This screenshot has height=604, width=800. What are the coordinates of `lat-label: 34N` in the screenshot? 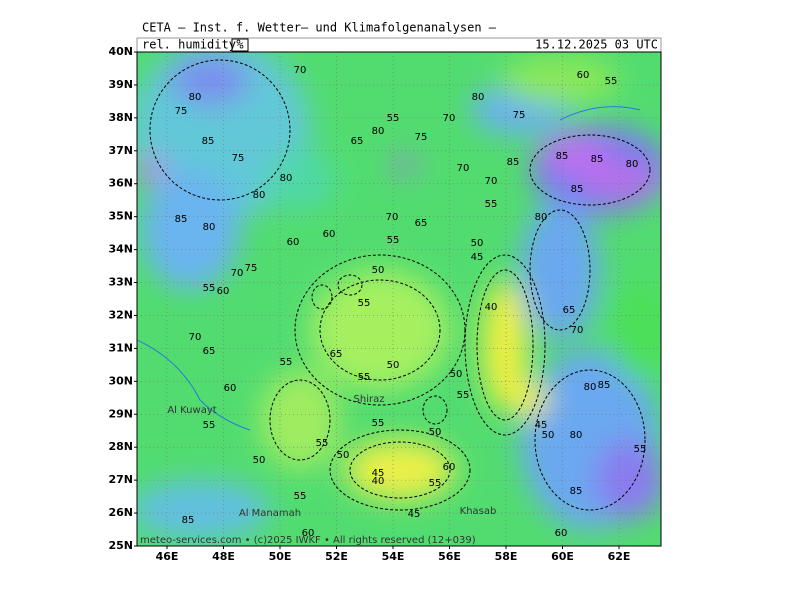 It's located at (120, 249).